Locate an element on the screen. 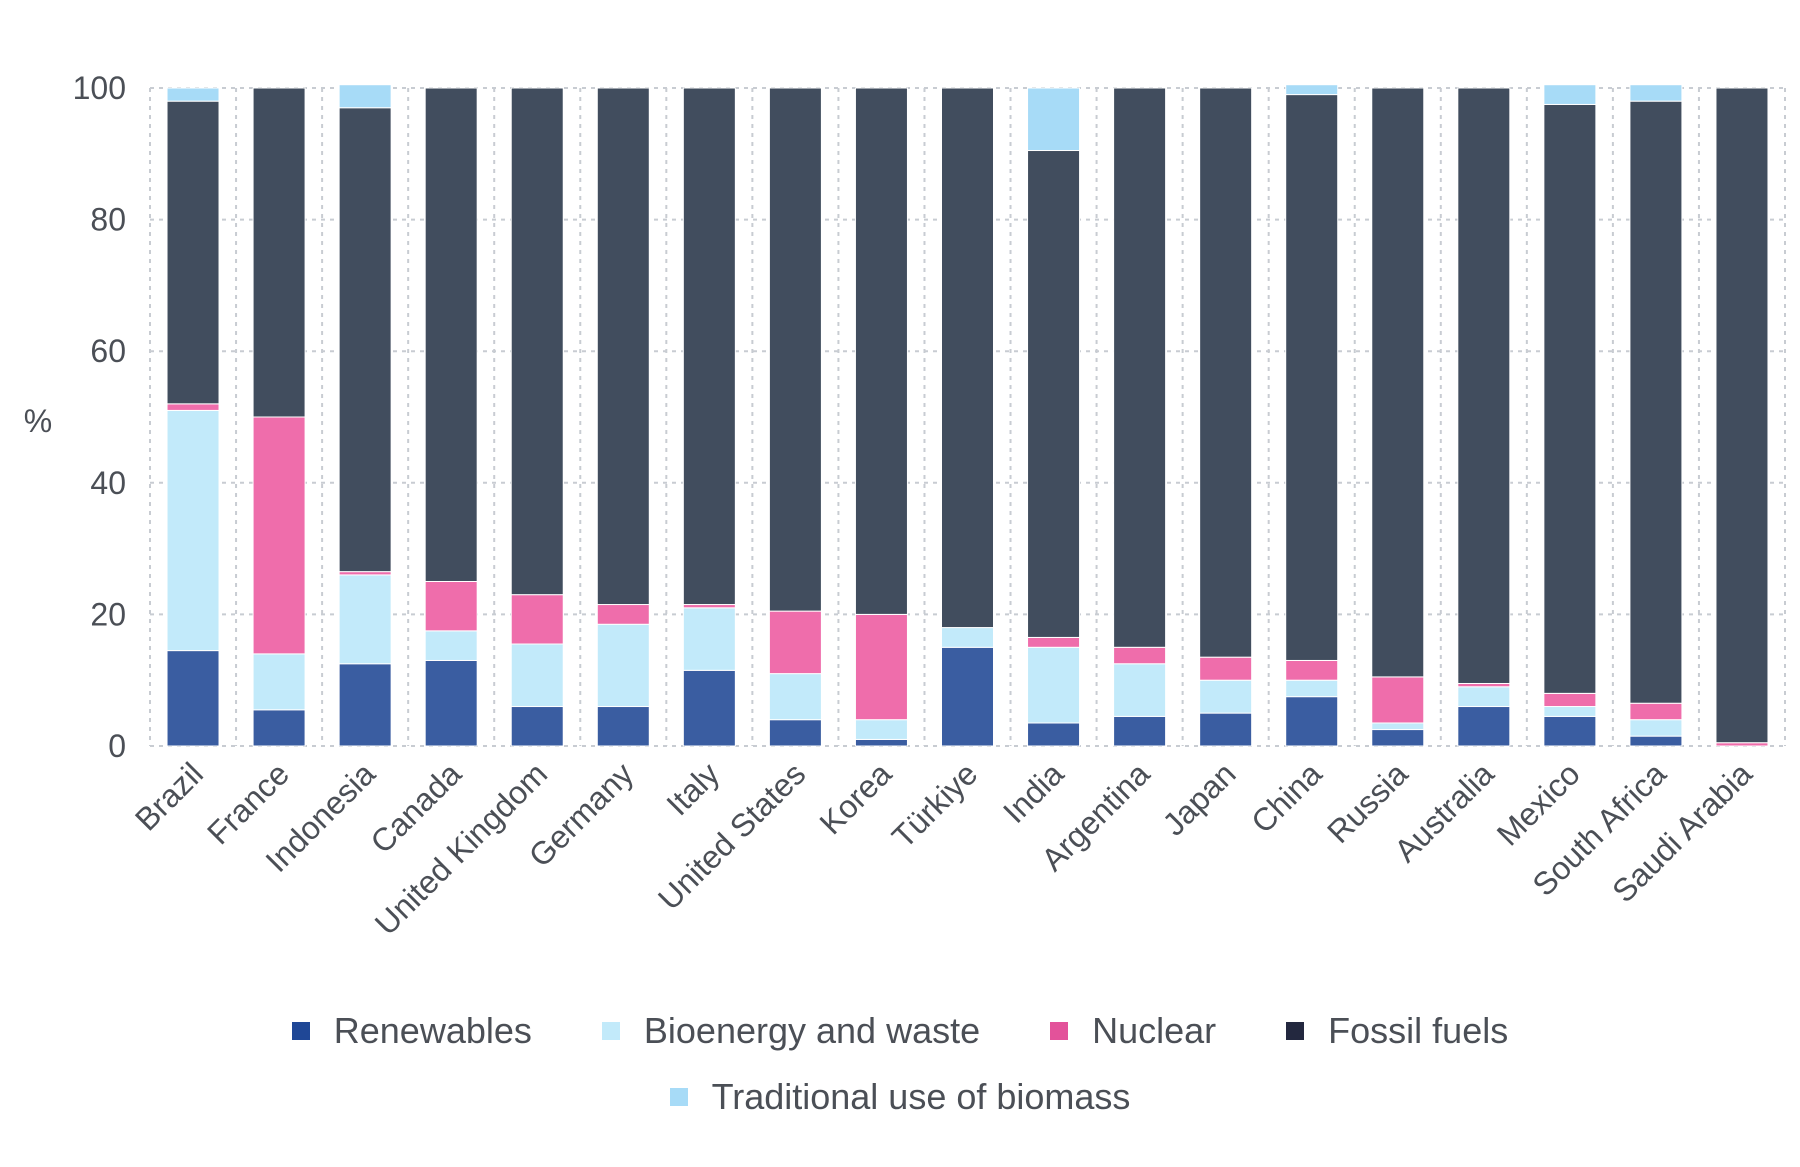 Image resolution: width=1800 pixels, height=1167 pixels. legend-item-bioenergy: Bioenergy and waste is located at coordinates (790, 1031).